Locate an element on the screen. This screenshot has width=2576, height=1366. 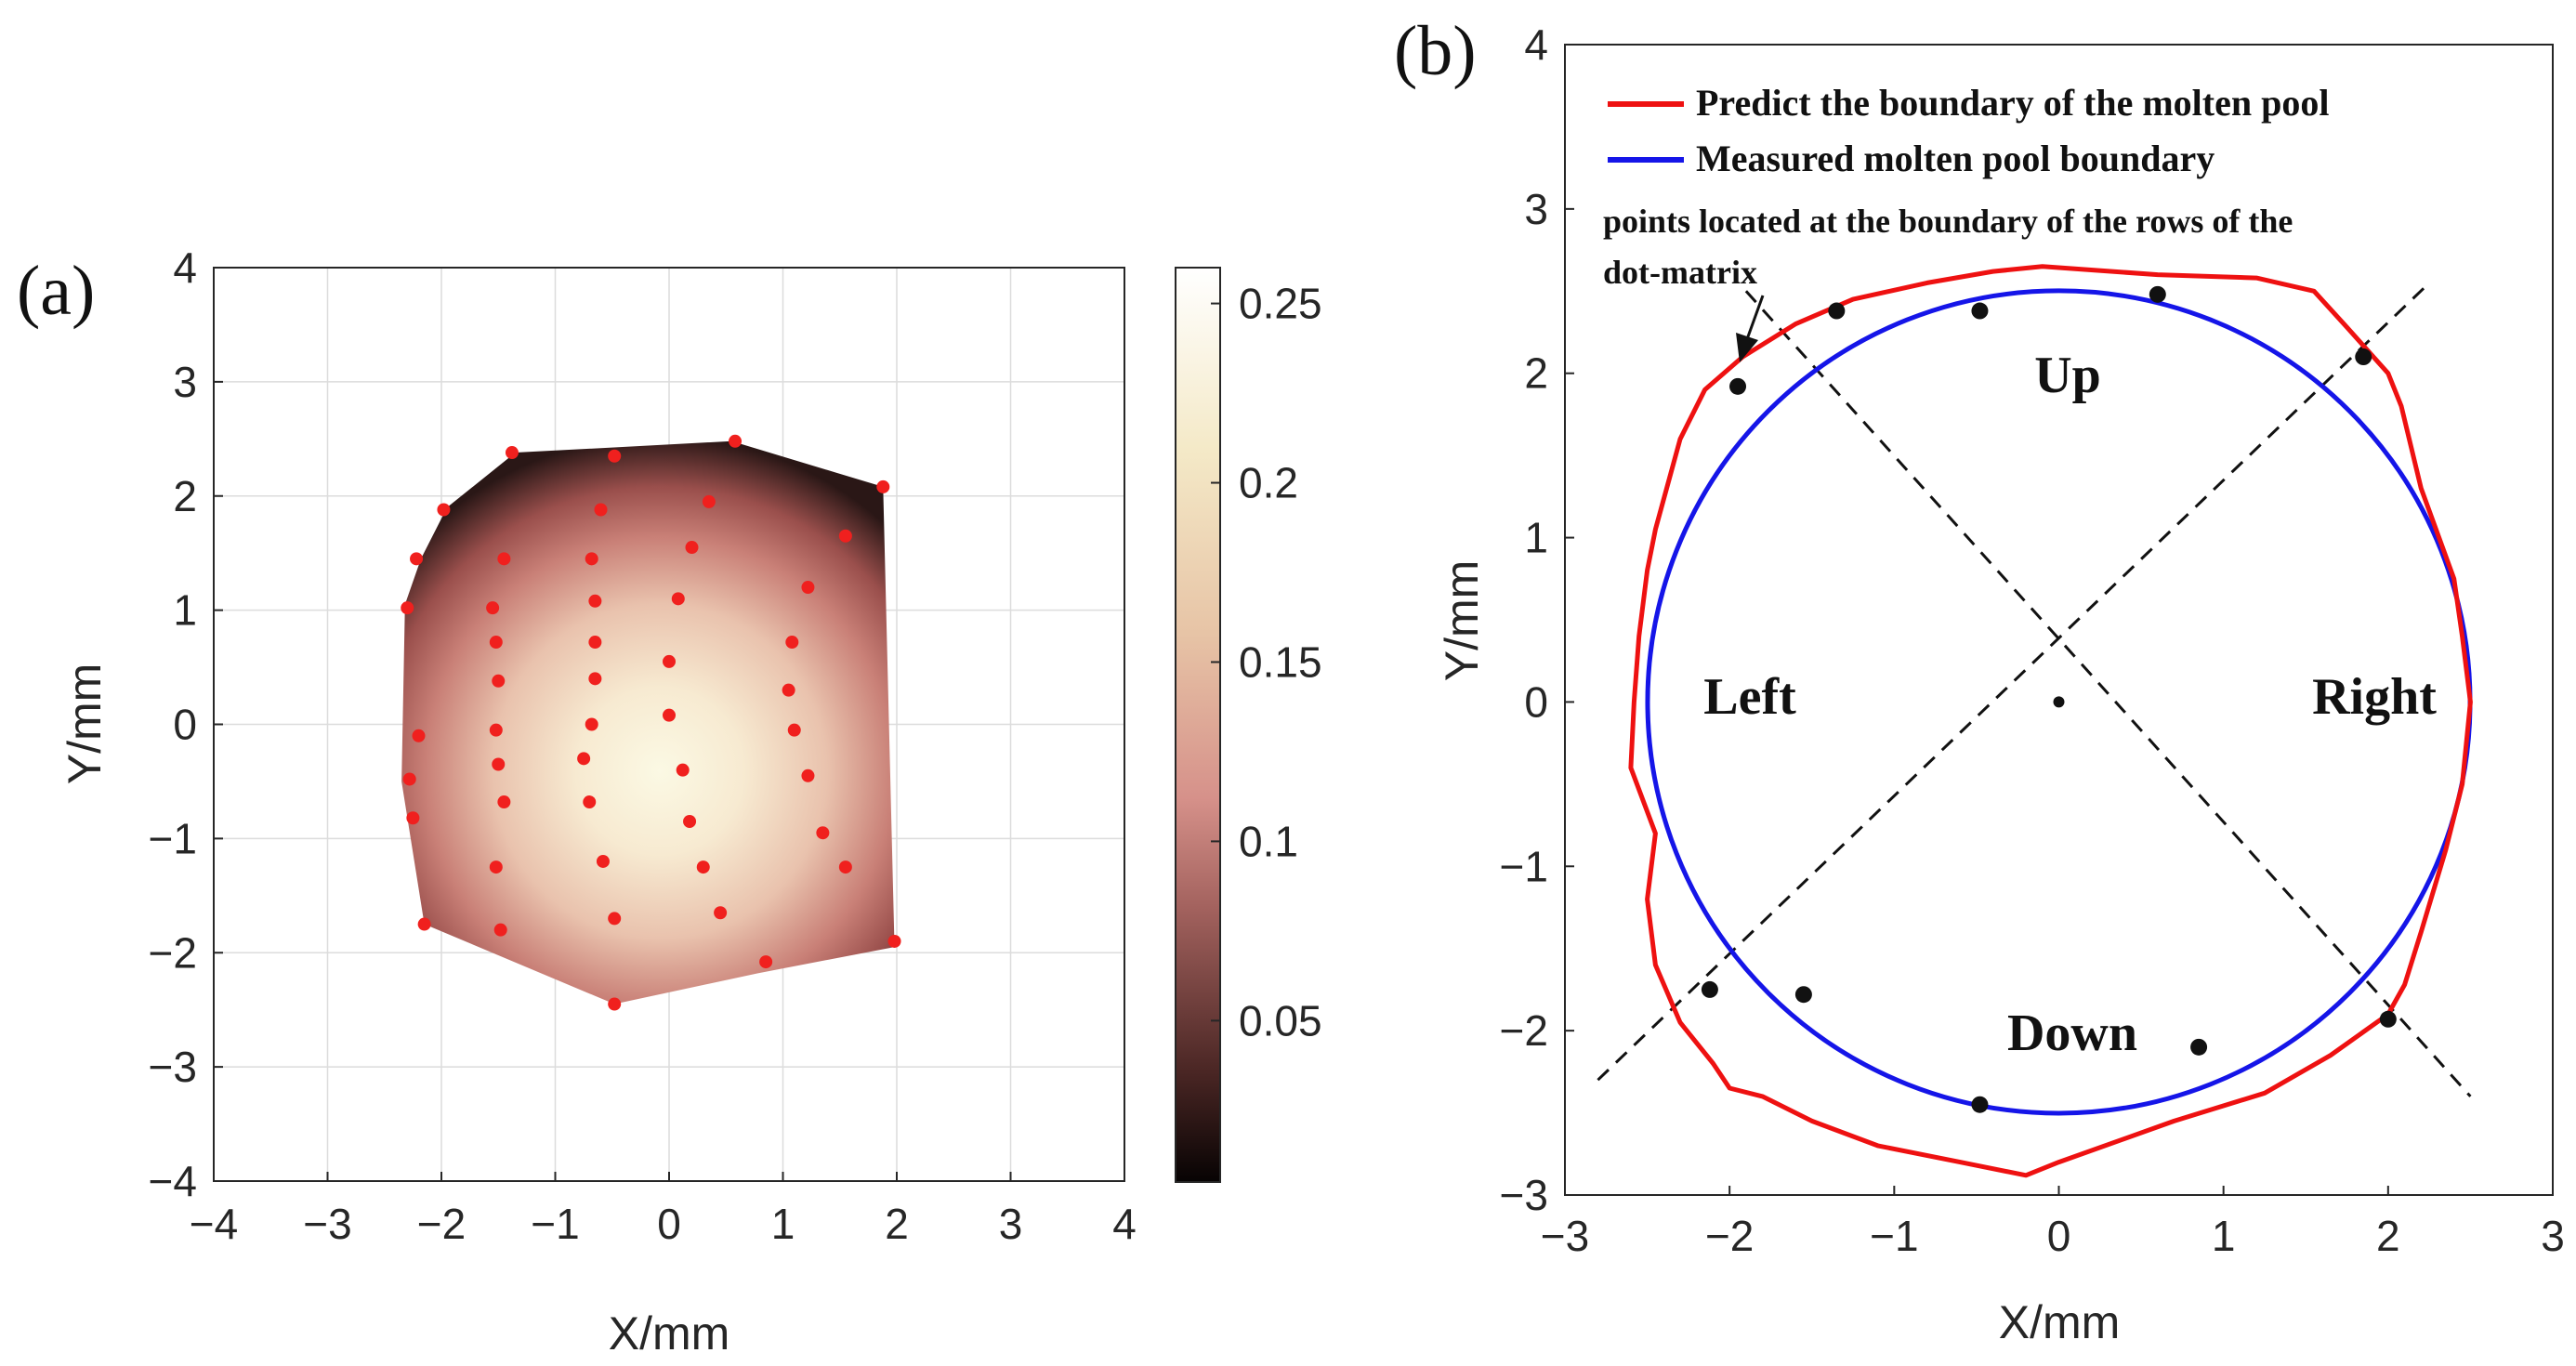
colorbar-ticks: 0.25 0.2 0.15 0.1 0.05 is located at coordinates (1266, 662).